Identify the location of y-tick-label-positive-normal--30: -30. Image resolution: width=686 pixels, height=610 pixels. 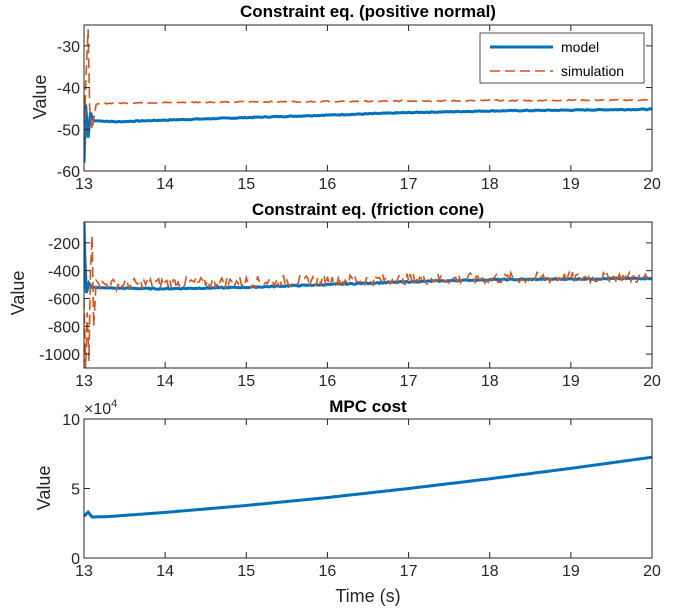
(68, 47).